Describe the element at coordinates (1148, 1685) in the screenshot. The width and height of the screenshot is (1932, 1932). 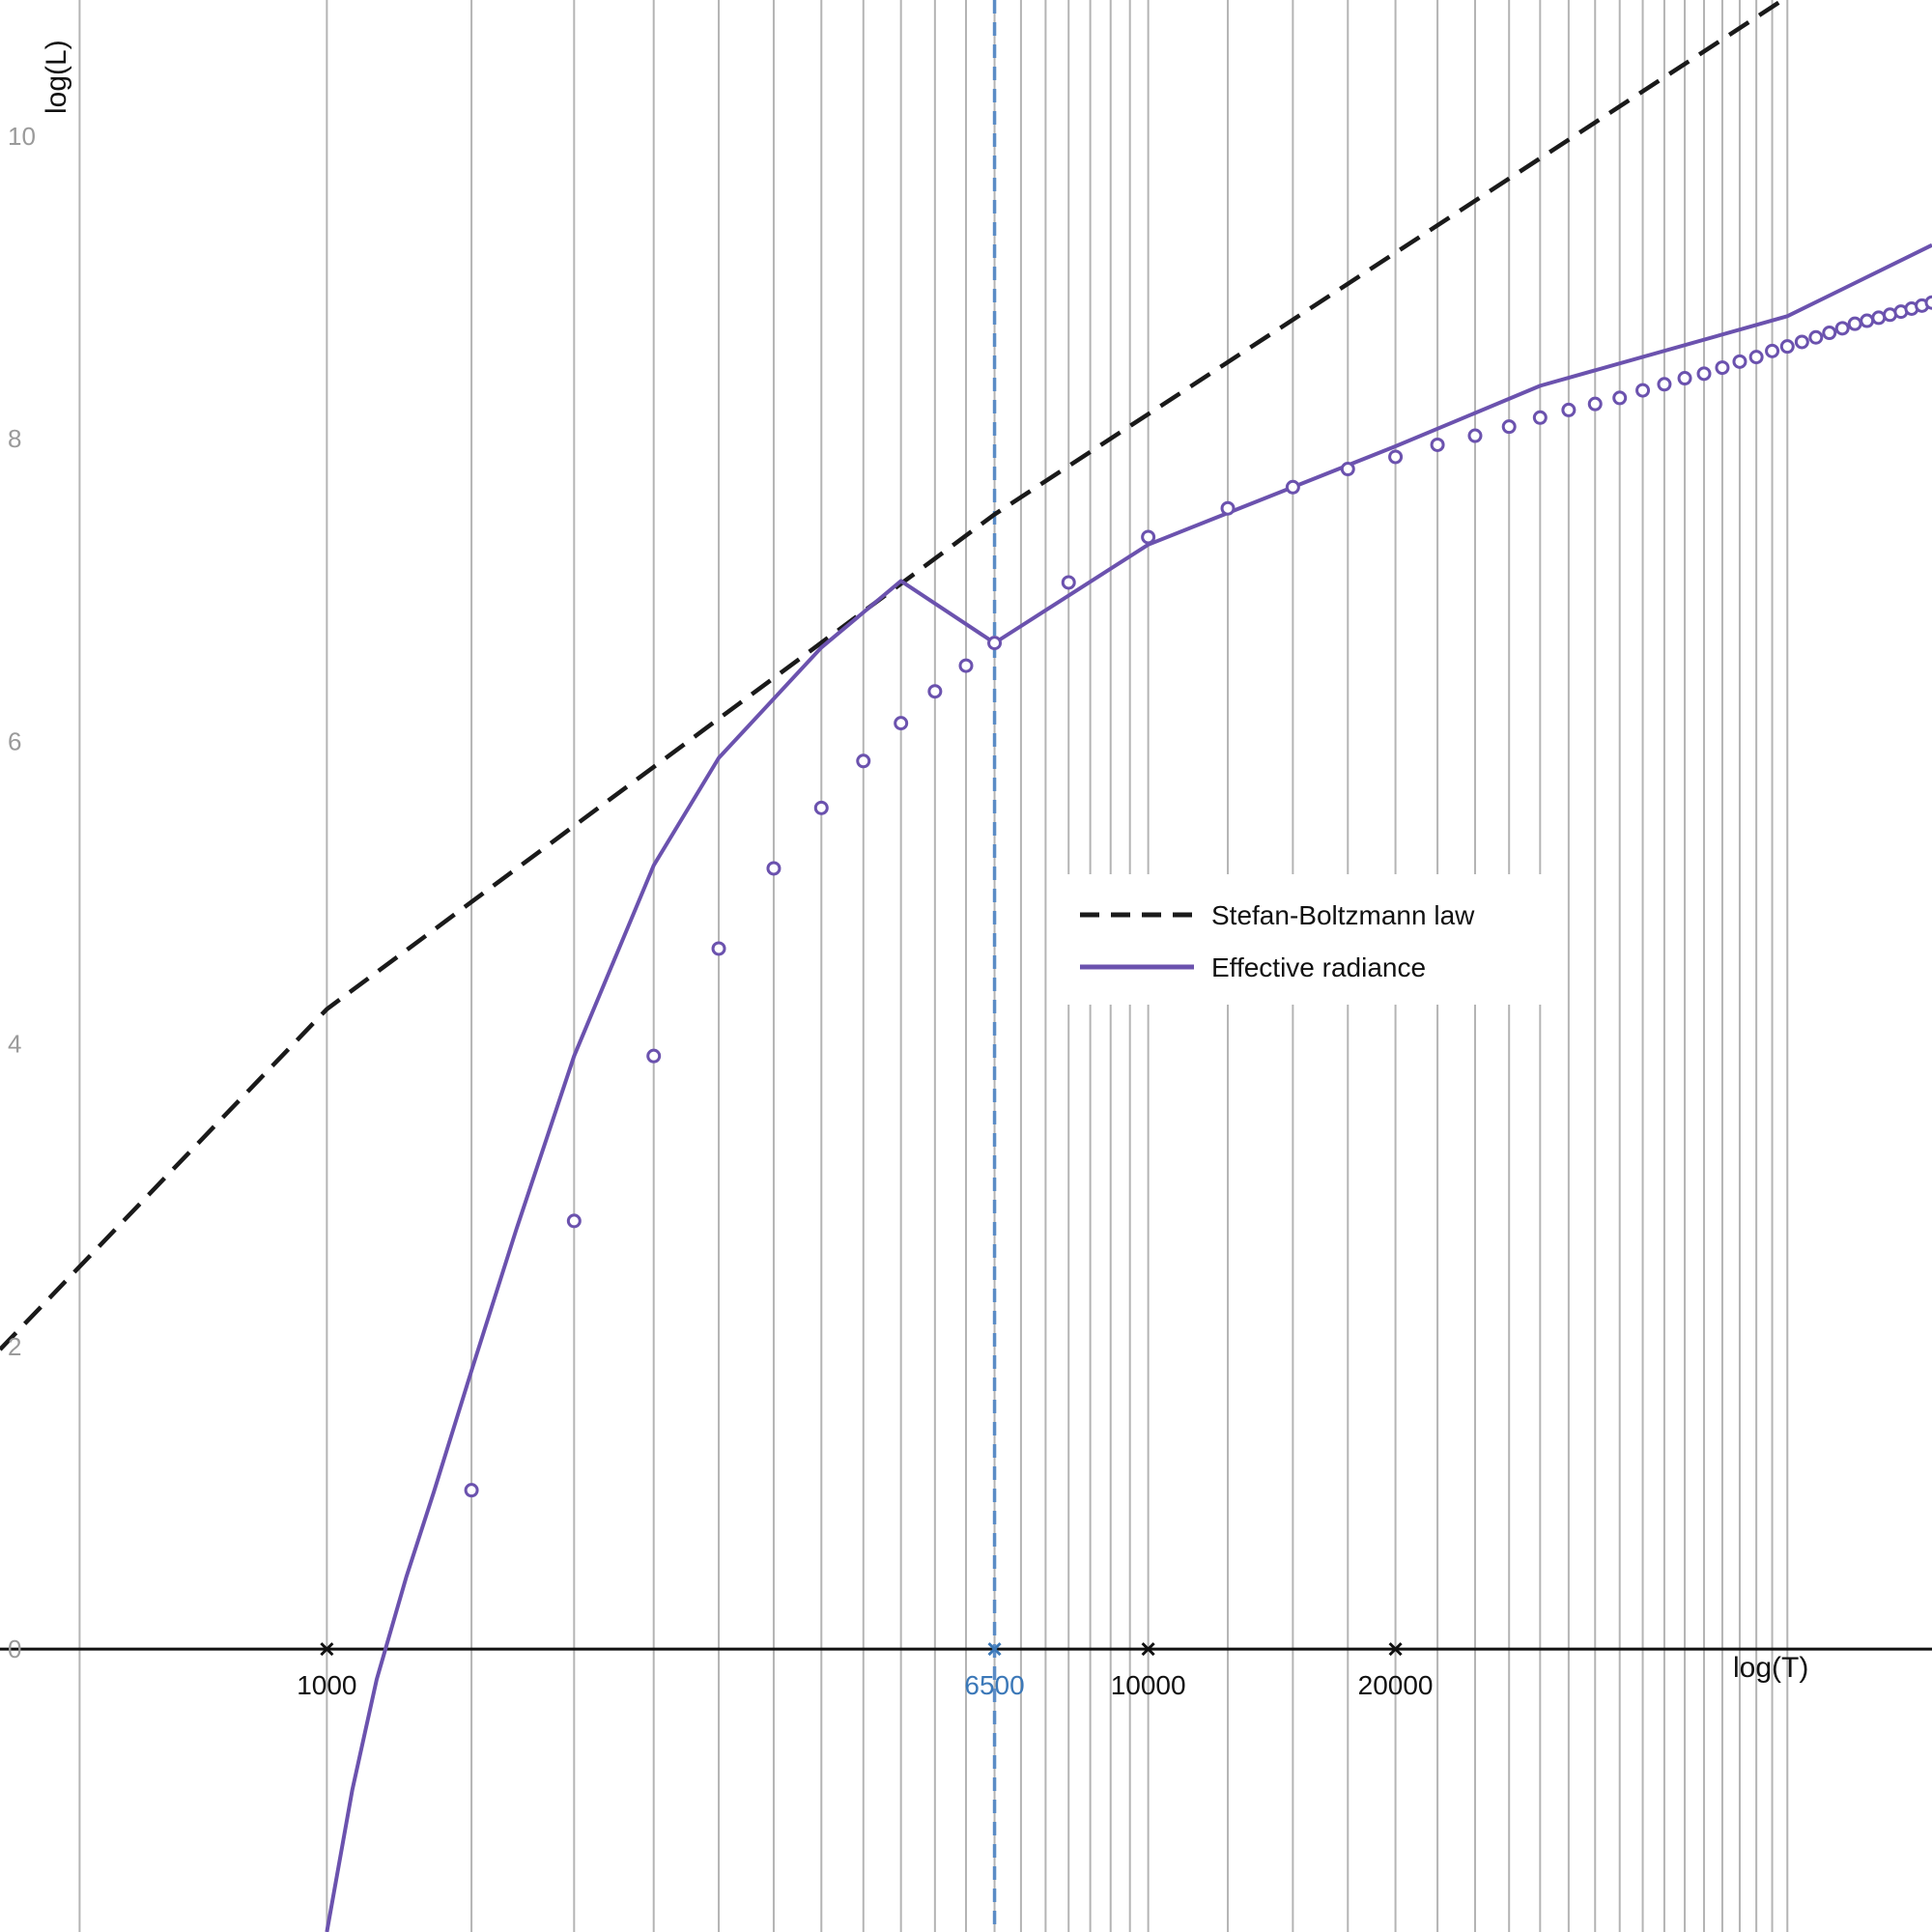
I see `x-tick-label: 10000` at that location.